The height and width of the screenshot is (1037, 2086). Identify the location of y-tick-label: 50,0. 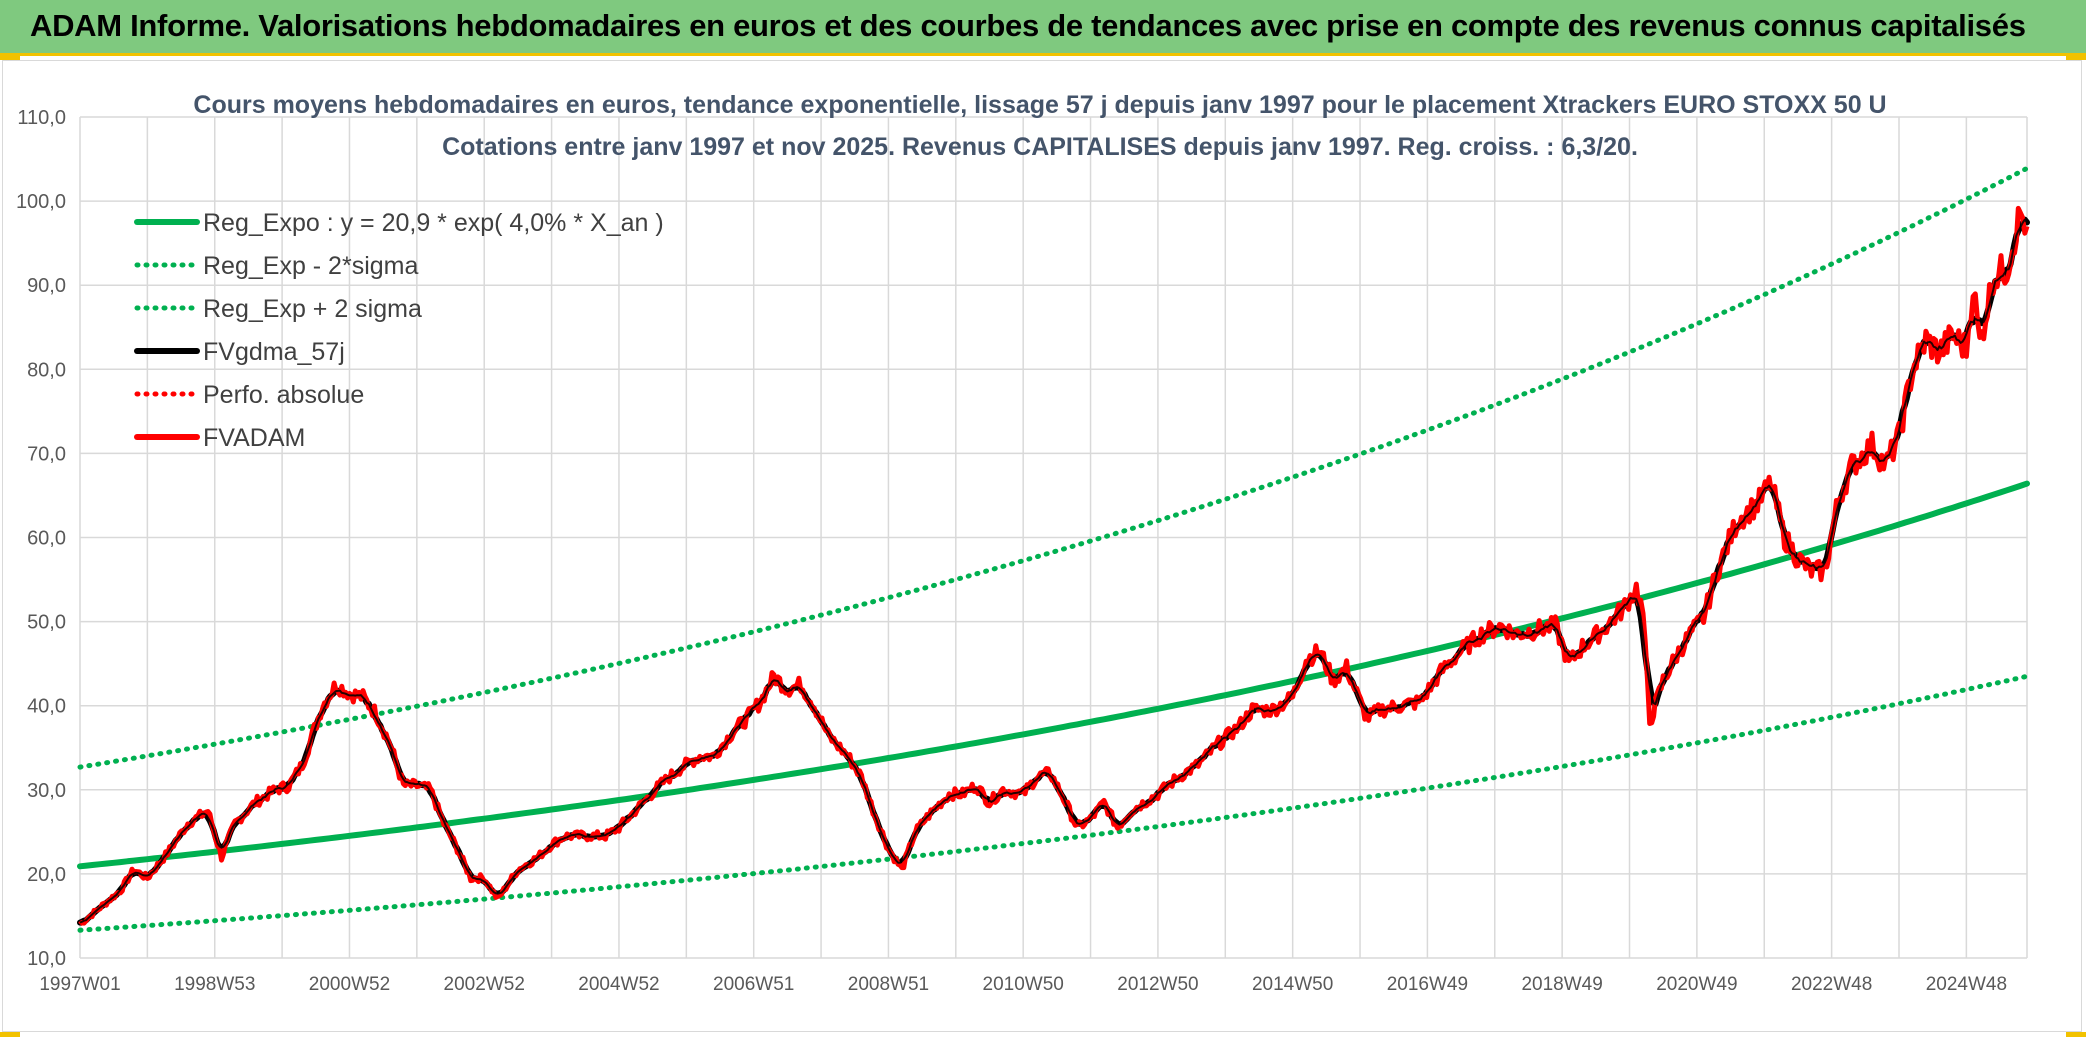
(46, 623).